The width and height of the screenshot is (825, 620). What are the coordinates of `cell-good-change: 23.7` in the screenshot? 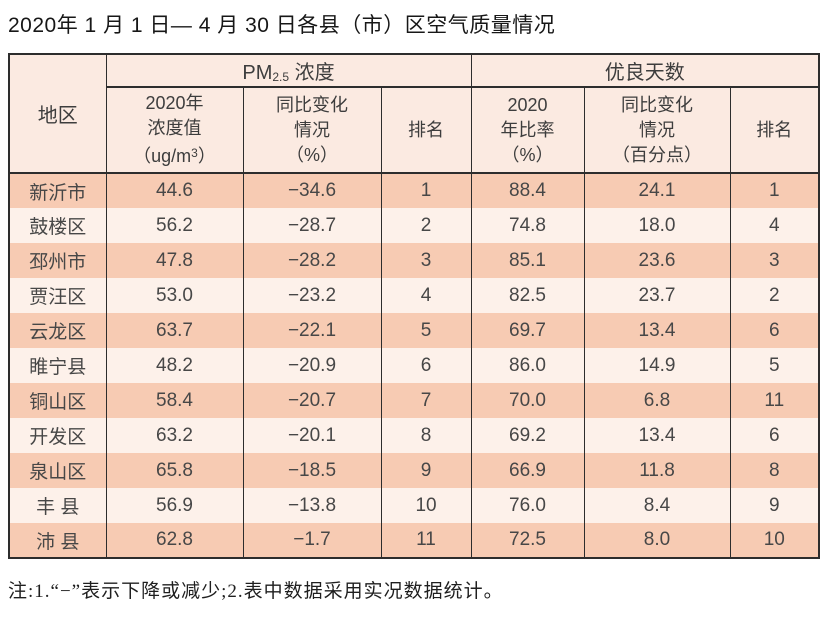 It's located at (657, 296).